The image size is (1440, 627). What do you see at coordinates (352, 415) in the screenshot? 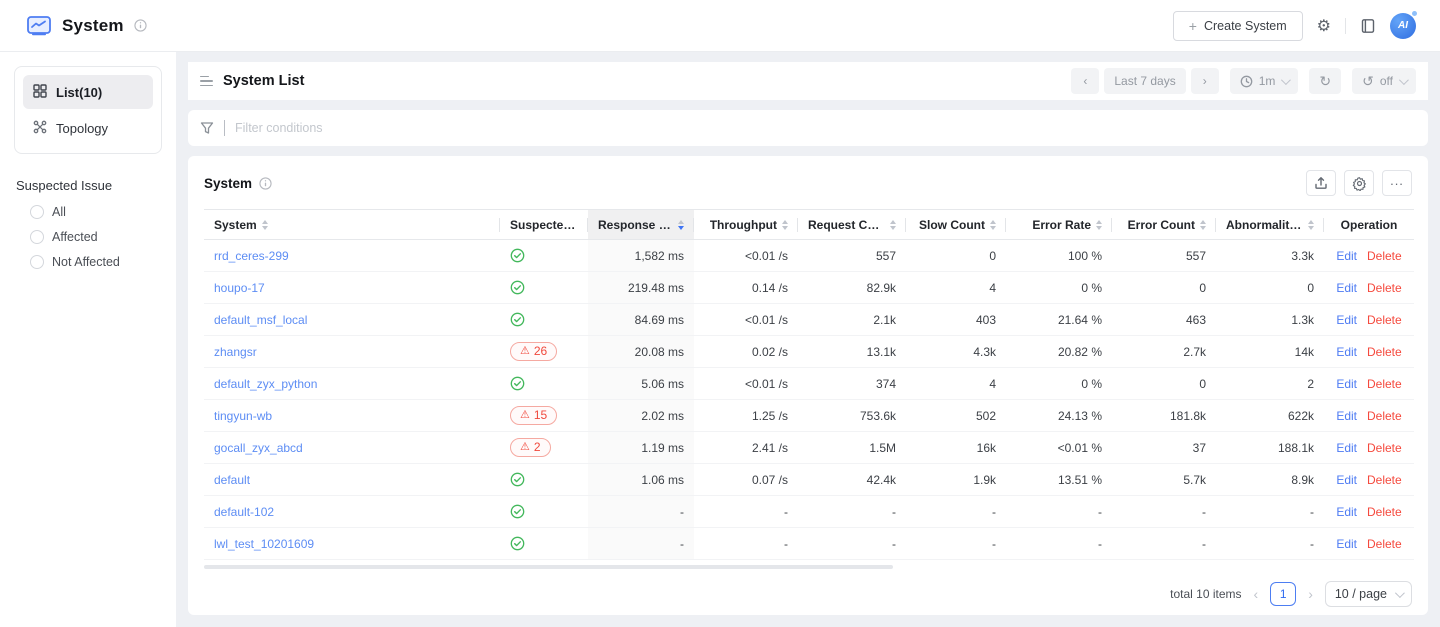
I see `system-cell: tingyun-wb` at bounding box center [352, 415].